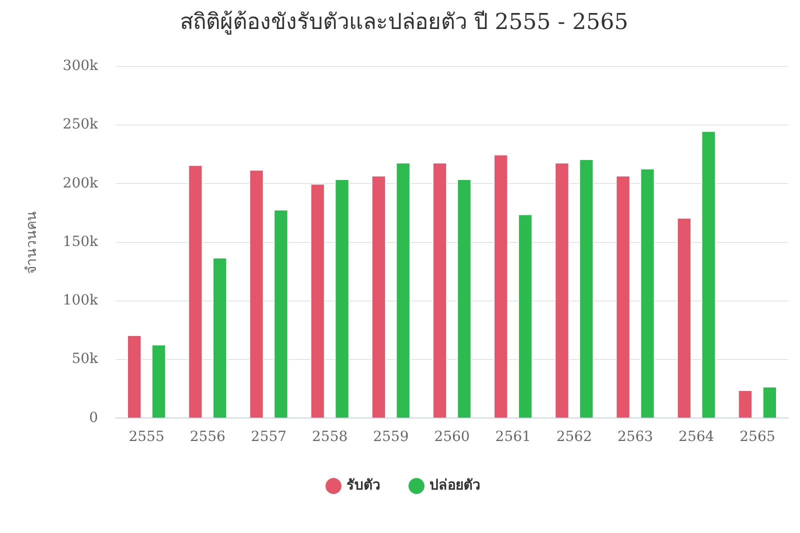 Image resolution: width=800 pixels, height=533 pixels. Describe the element at coordinates (80, 124) in the screenshot. I see `y-tick-label: 250k` at that location.